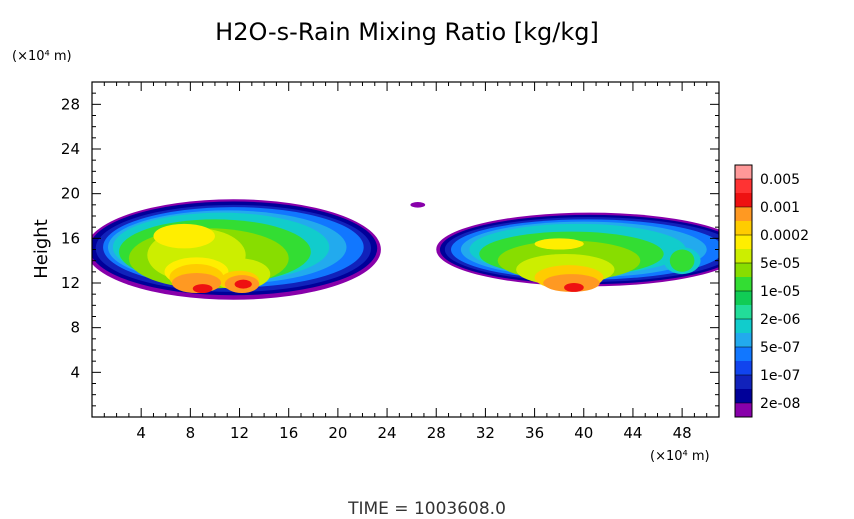 The image size is (854, 519). I want to click on colorbar-level-label: 1e-07, so click(780, 376).